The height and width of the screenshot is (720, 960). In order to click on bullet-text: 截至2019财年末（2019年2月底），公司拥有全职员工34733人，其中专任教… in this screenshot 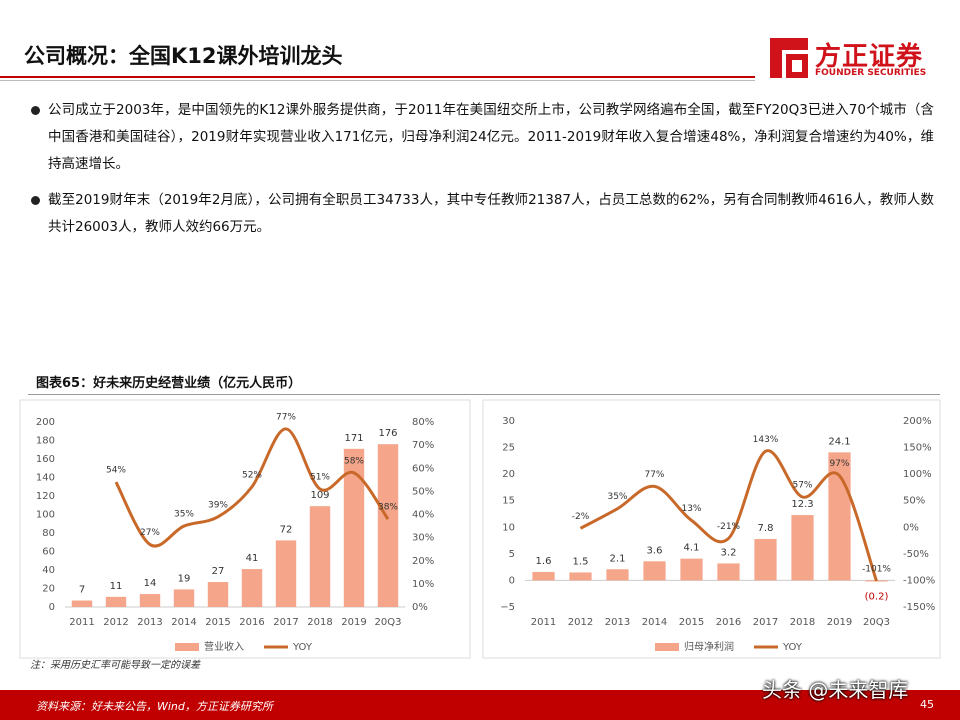, I will do `click(491, 213)`.